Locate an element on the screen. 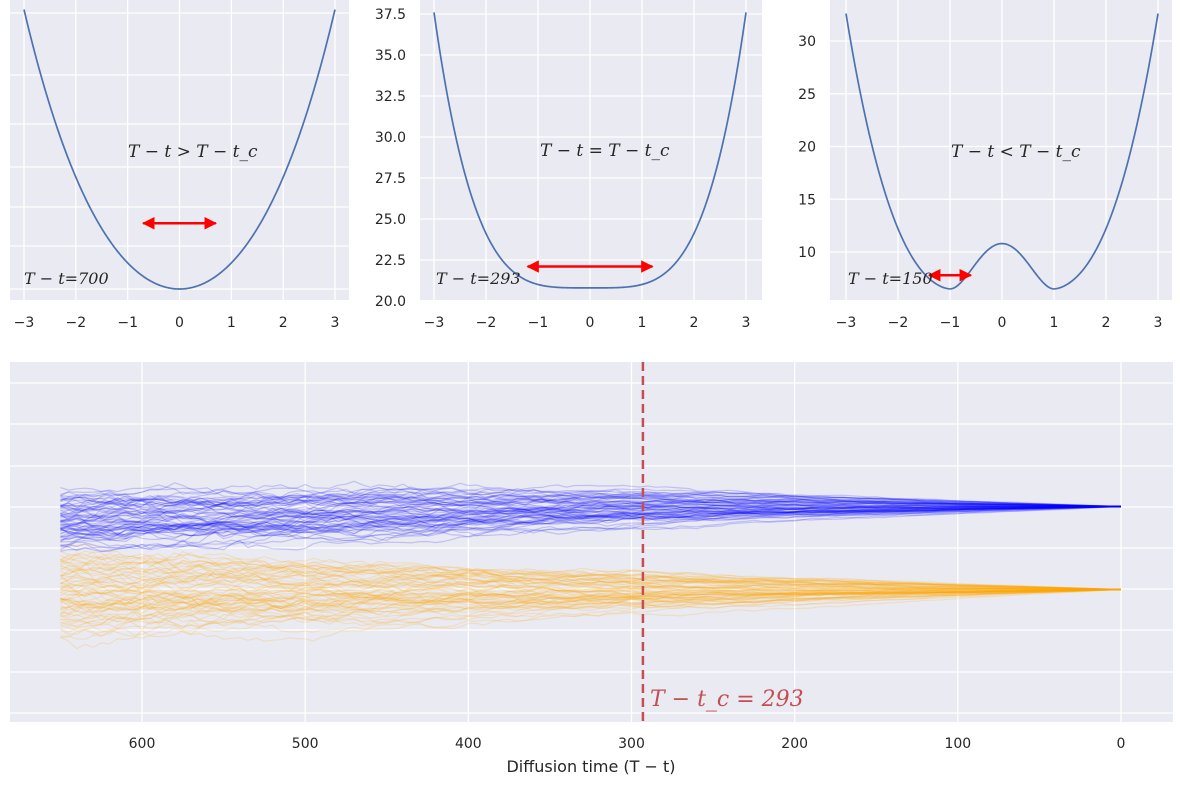  y-tick-label: 27.5 is located at coordinates (390, 179).